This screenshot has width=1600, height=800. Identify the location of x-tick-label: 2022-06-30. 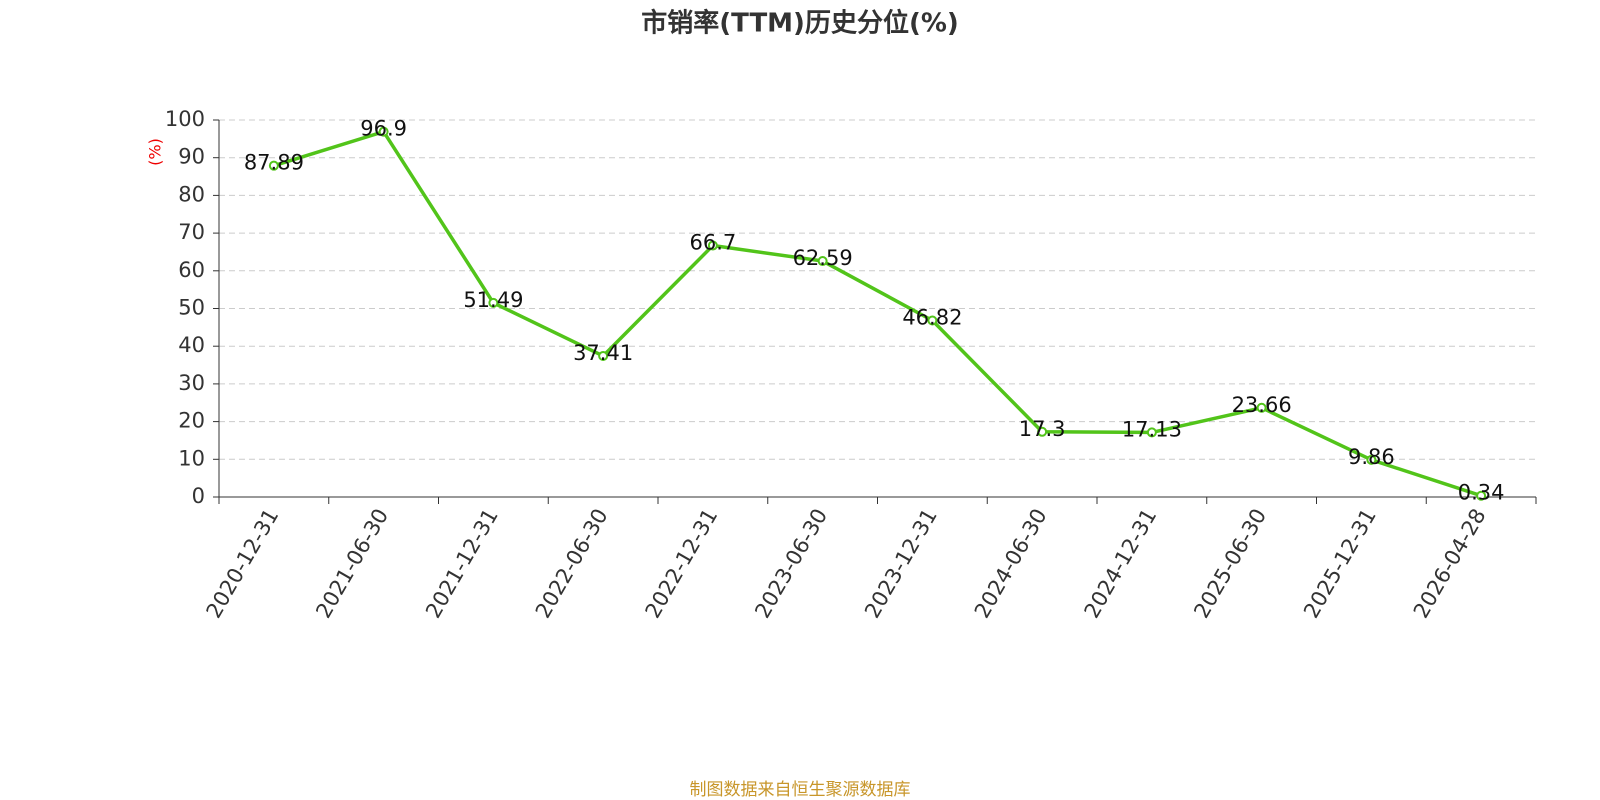
(572, 564).